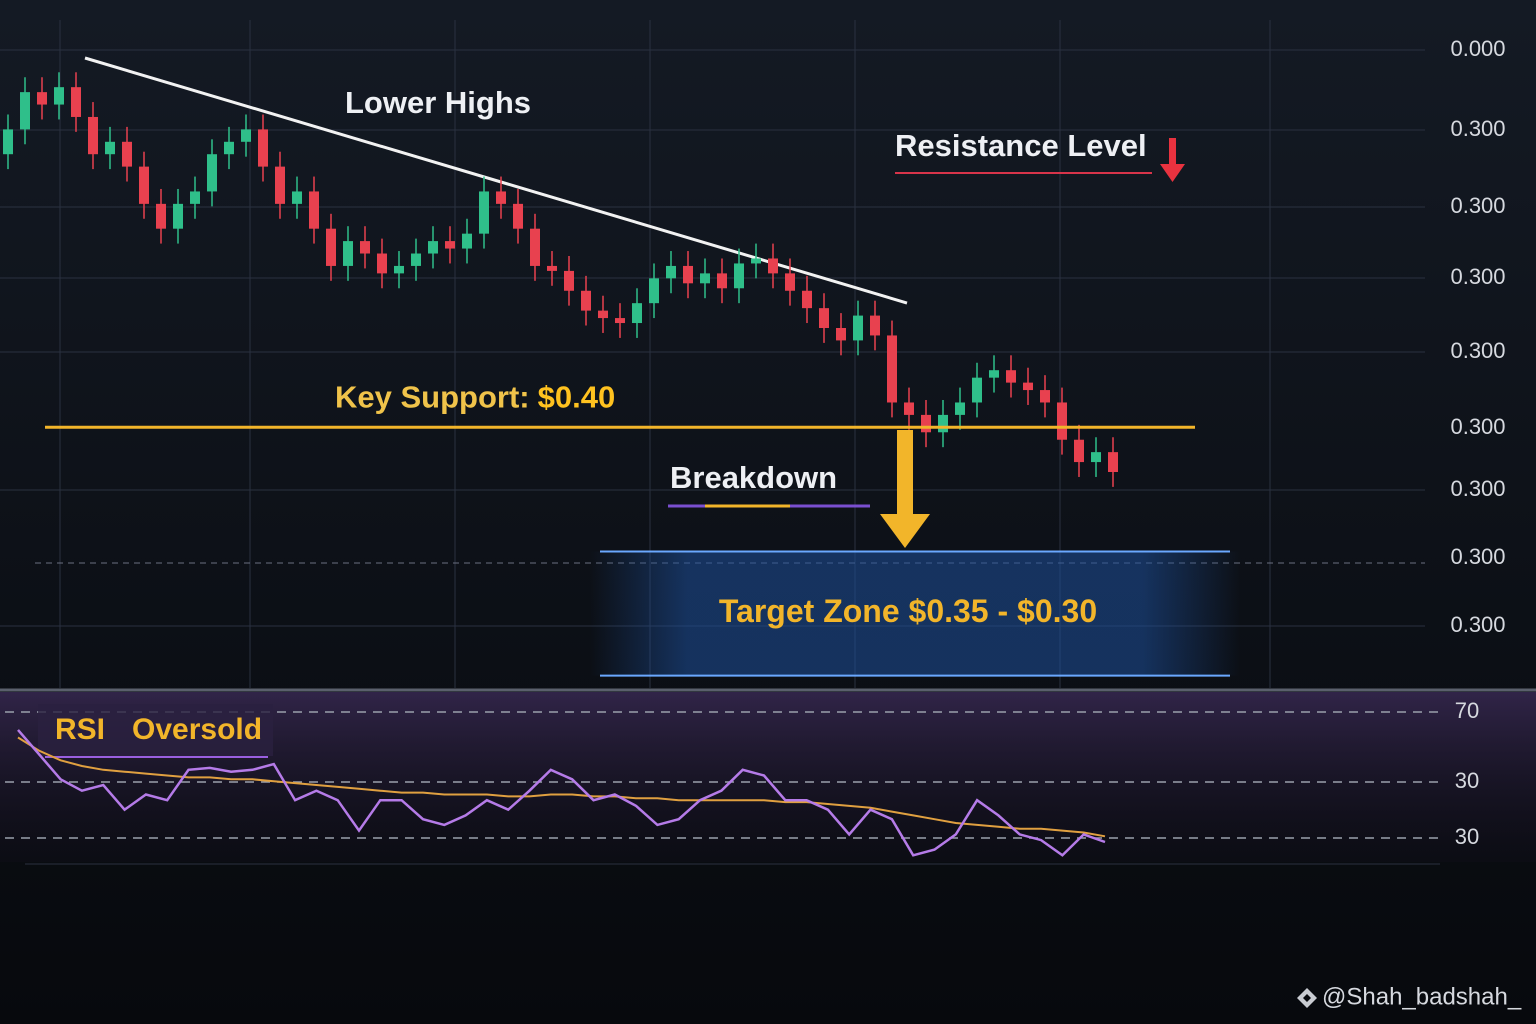 This screenshot has height=1024, width=1536. I want to click on price-axis-label: 0.000, so click(1477, 48).